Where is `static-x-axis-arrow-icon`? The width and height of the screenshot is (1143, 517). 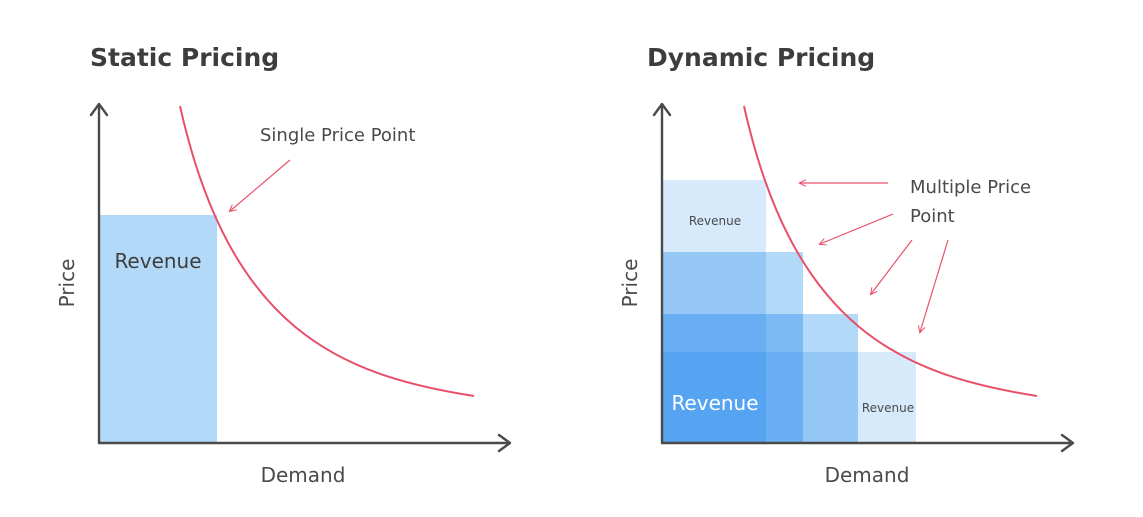 static-x-axis-arrow-icon is located at coordinates (504, 443).